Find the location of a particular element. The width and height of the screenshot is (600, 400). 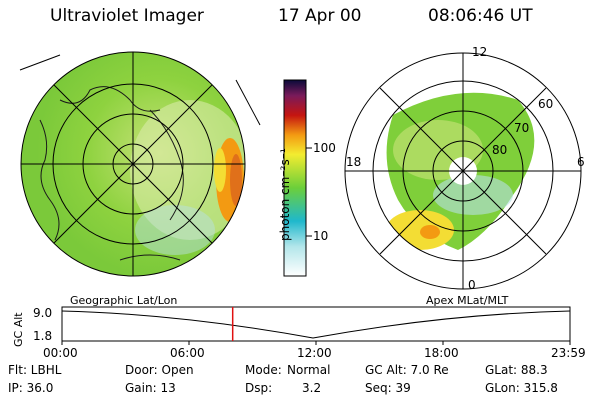

altitude-plot-frame is located at coordinates (316, 324).